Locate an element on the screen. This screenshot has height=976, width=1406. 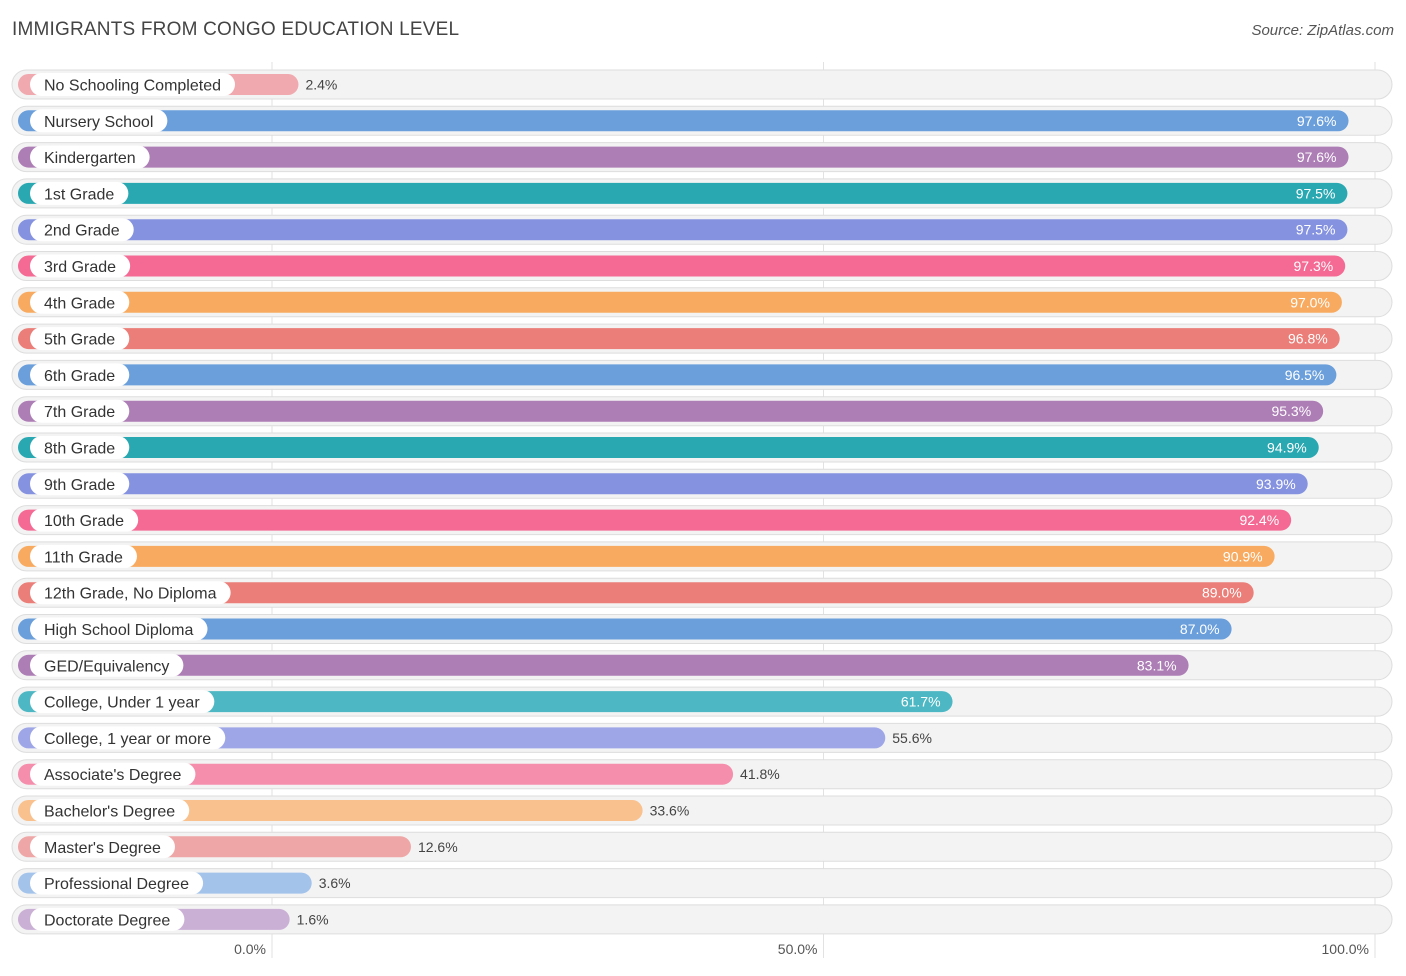
value-label: 3.6% is located at coordinates (335, 883).